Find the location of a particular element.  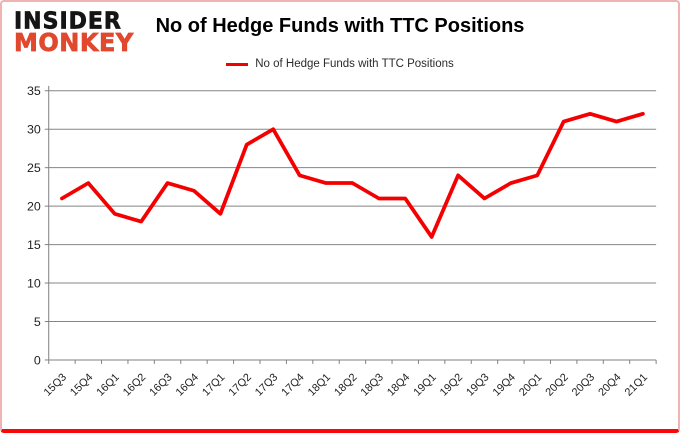

x-tick-label: 16Q3 is located at coordinates (160, 384).